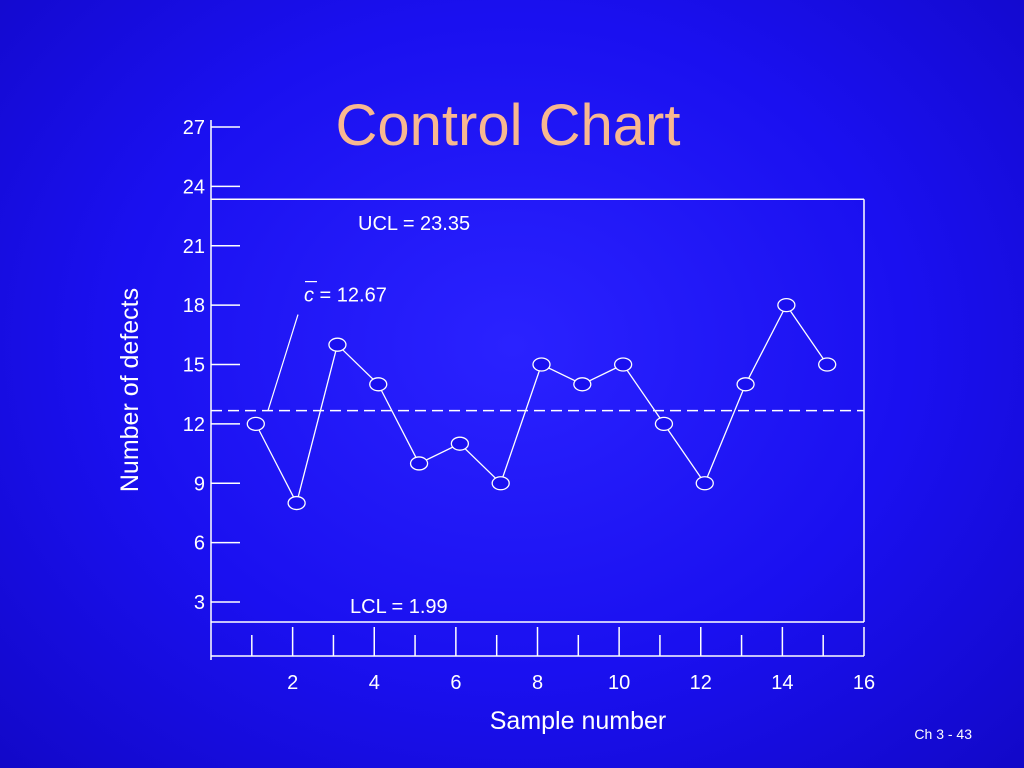 The image size is (1024, 768). What do you see at coordinates (194, 187) in the screenshot?
I see `y-tick-label-24: 24` at bounding box center [194, 187].